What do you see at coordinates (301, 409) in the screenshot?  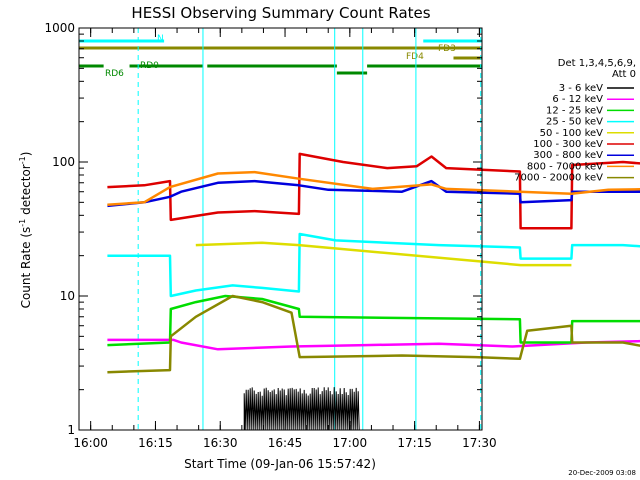 I see `series-line-3-6-kev` at bounding box center [301, 409].